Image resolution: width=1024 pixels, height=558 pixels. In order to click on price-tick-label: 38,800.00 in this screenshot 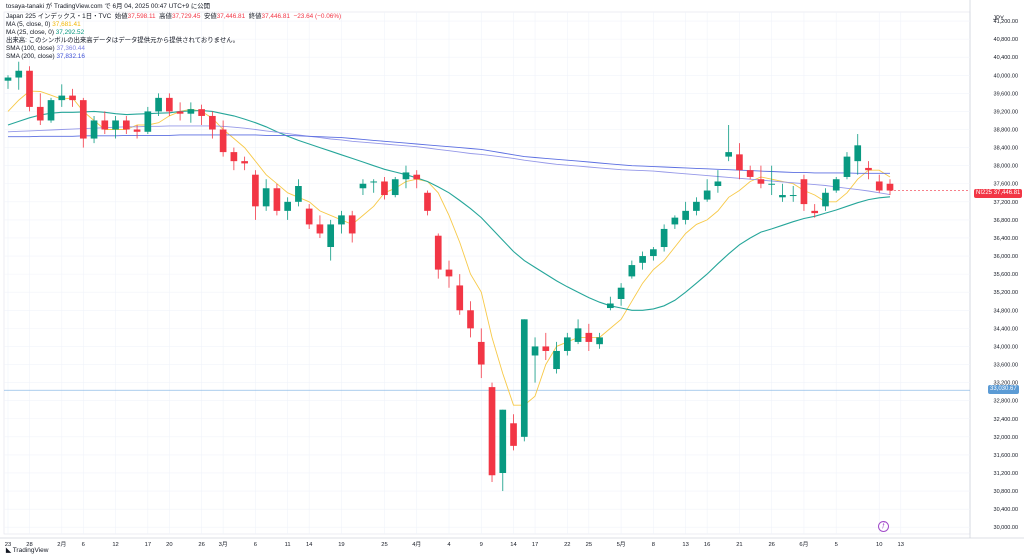, I will do `click(1006, 131)`.